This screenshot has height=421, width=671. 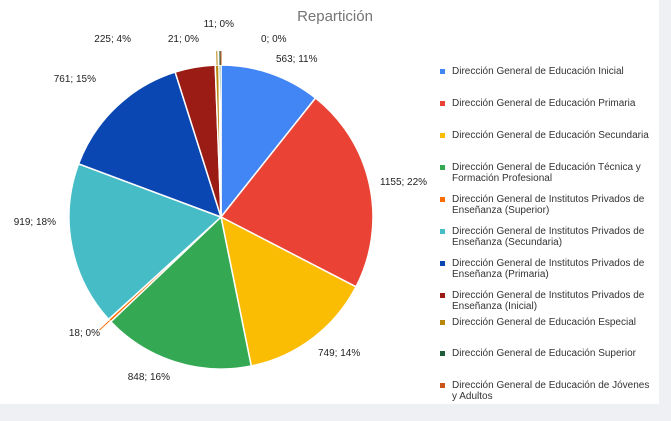 What do you see at coordinates (75, 79) in the screenshot?
I see `data-label-7: 761; 15%` at bounding box center [75, 79].